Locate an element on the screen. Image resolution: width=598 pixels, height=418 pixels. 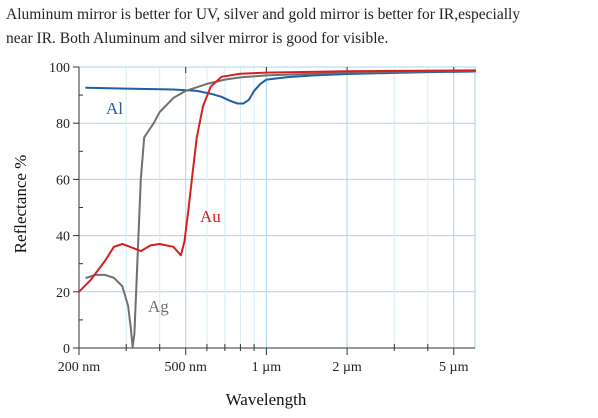
y-tick-label: 60 is located at coordinates (63, 180).